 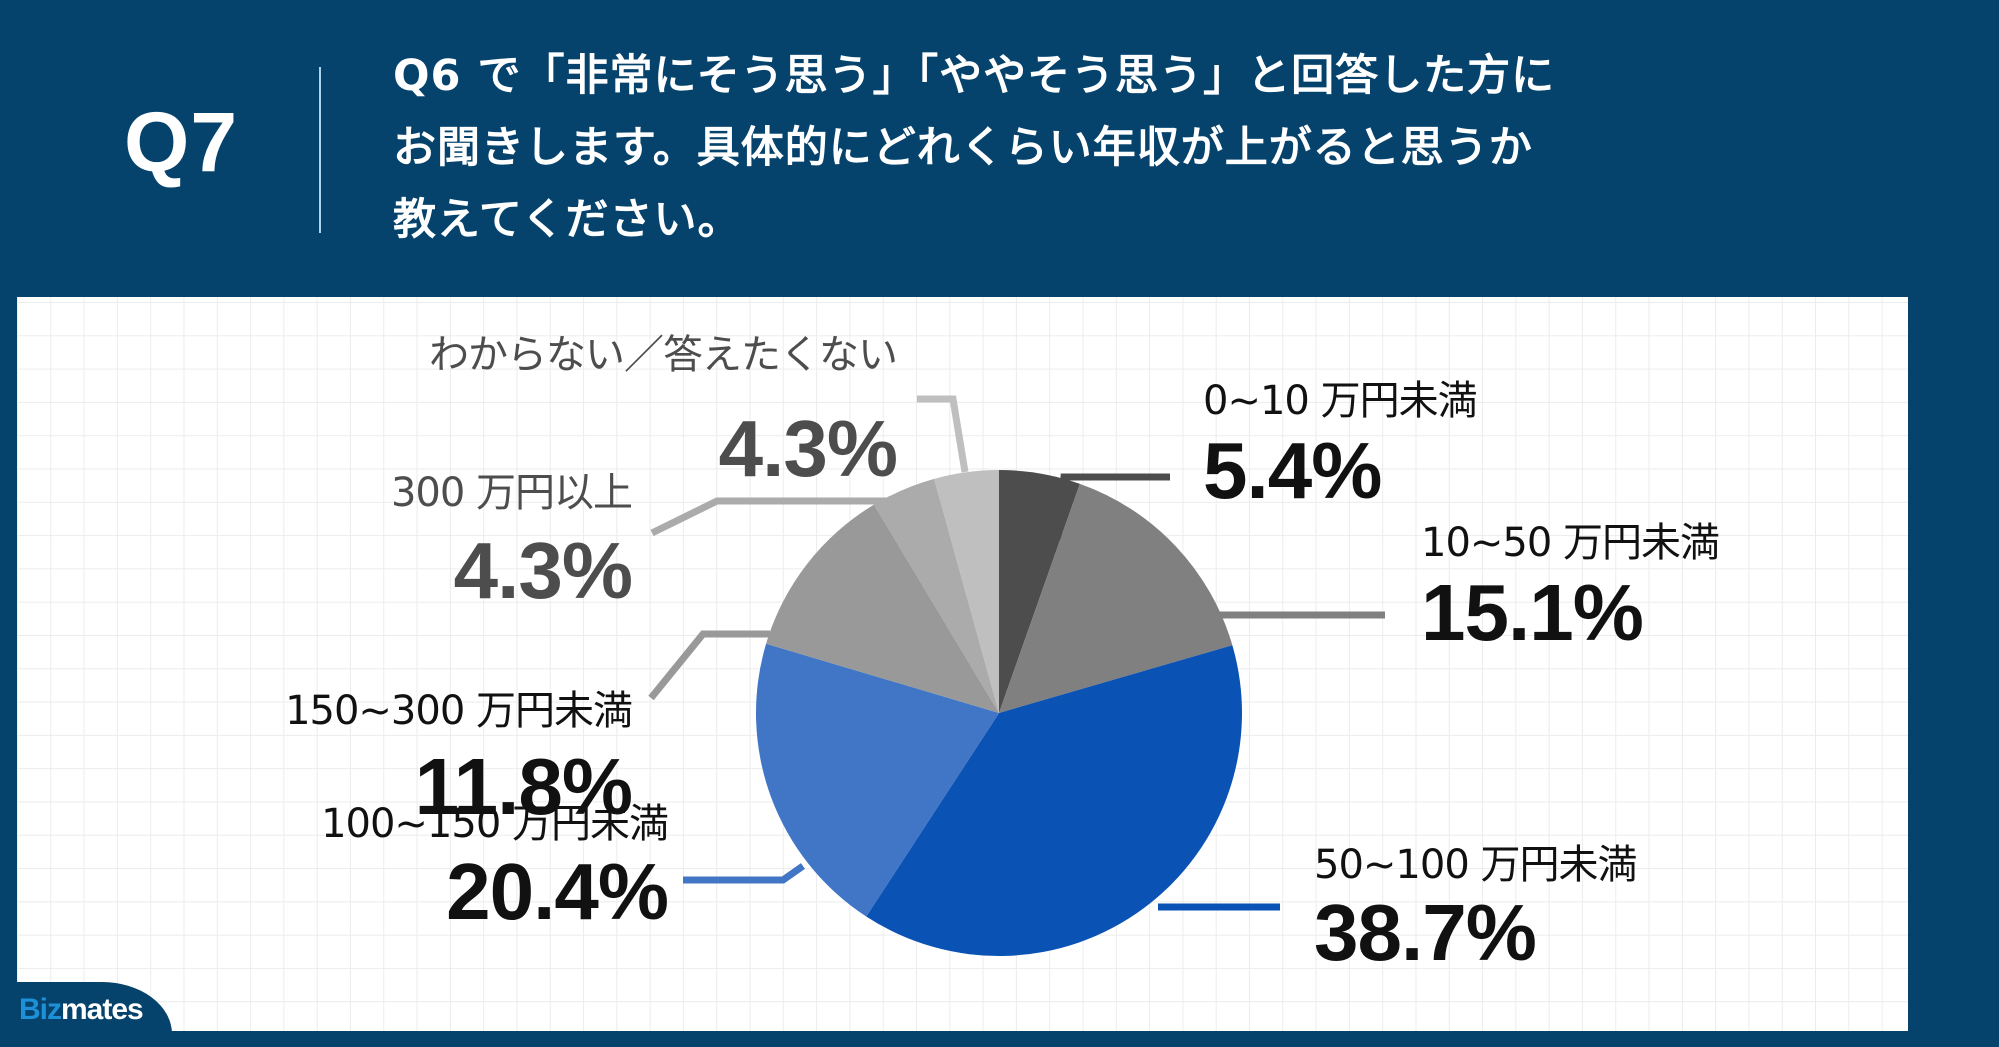 I want to click on label-100-150: 100~150 万円未満 20.4%, so click(x=495, y=868).